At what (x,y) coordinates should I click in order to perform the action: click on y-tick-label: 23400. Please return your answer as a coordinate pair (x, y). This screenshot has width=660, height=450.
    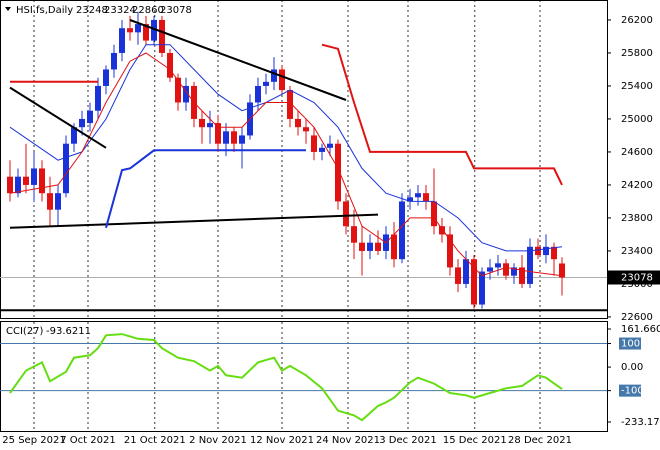
    Looking at the image, I should click on (637, 251).